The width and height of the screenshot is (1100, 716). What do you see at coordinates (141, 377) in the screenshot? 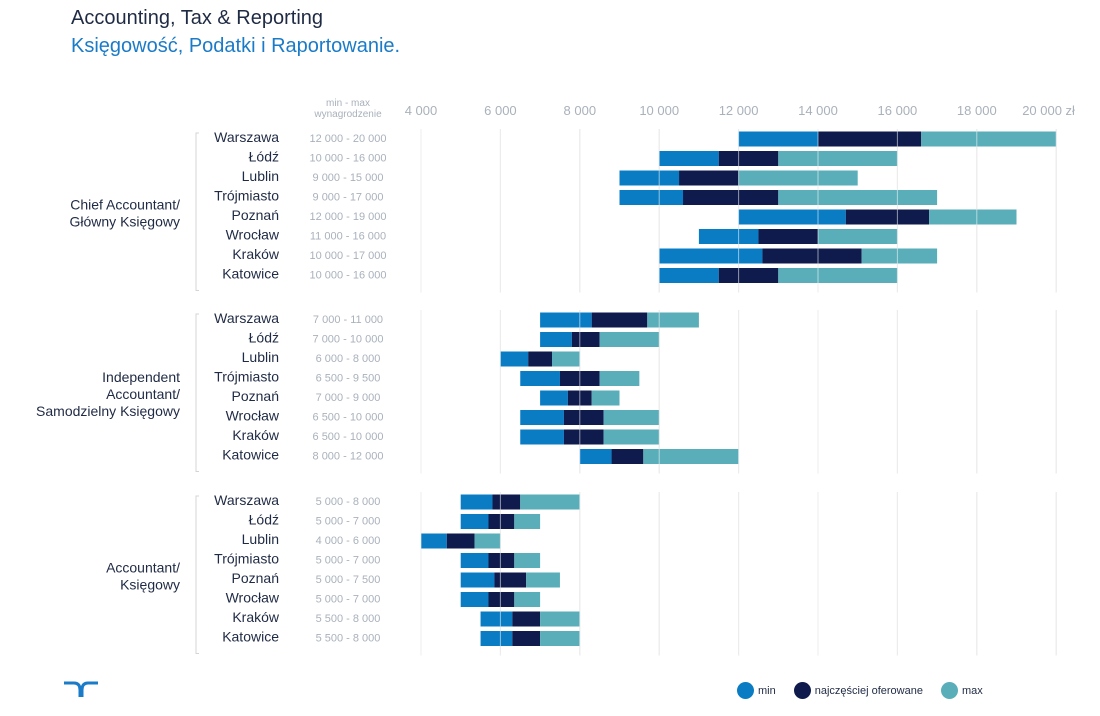
I see `group-label: Independent` at bounding box center [141, 377].